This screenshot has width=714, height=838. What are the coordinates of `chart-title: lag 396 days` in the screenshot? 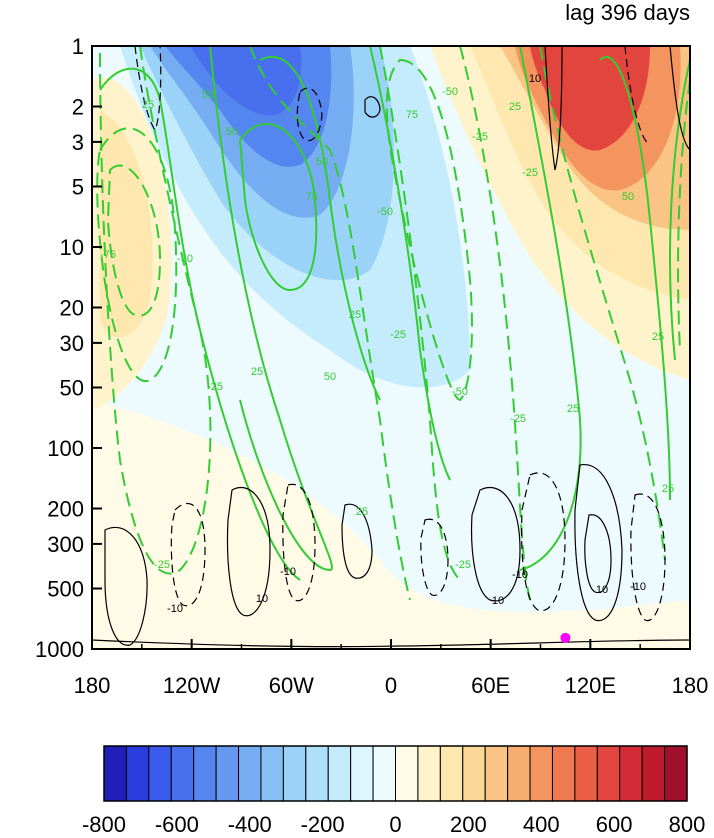 It's located at (627, 12).